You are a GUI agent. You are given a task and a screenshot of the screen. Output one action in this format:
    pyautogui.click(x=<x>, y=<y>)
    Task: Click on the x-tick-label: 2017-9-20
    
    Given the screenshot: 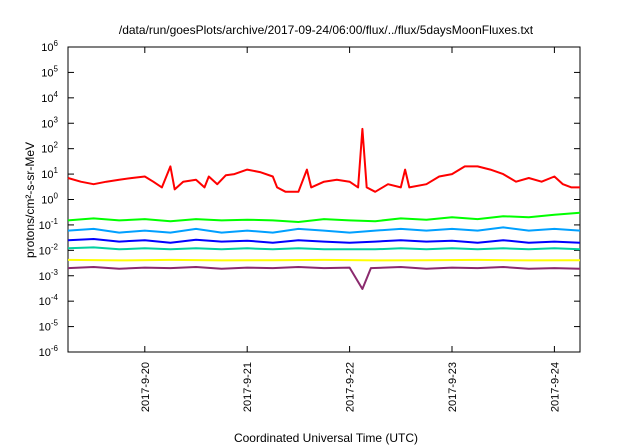 What is the action you would take?
    pyautogui.click(x=146, y=387)
    